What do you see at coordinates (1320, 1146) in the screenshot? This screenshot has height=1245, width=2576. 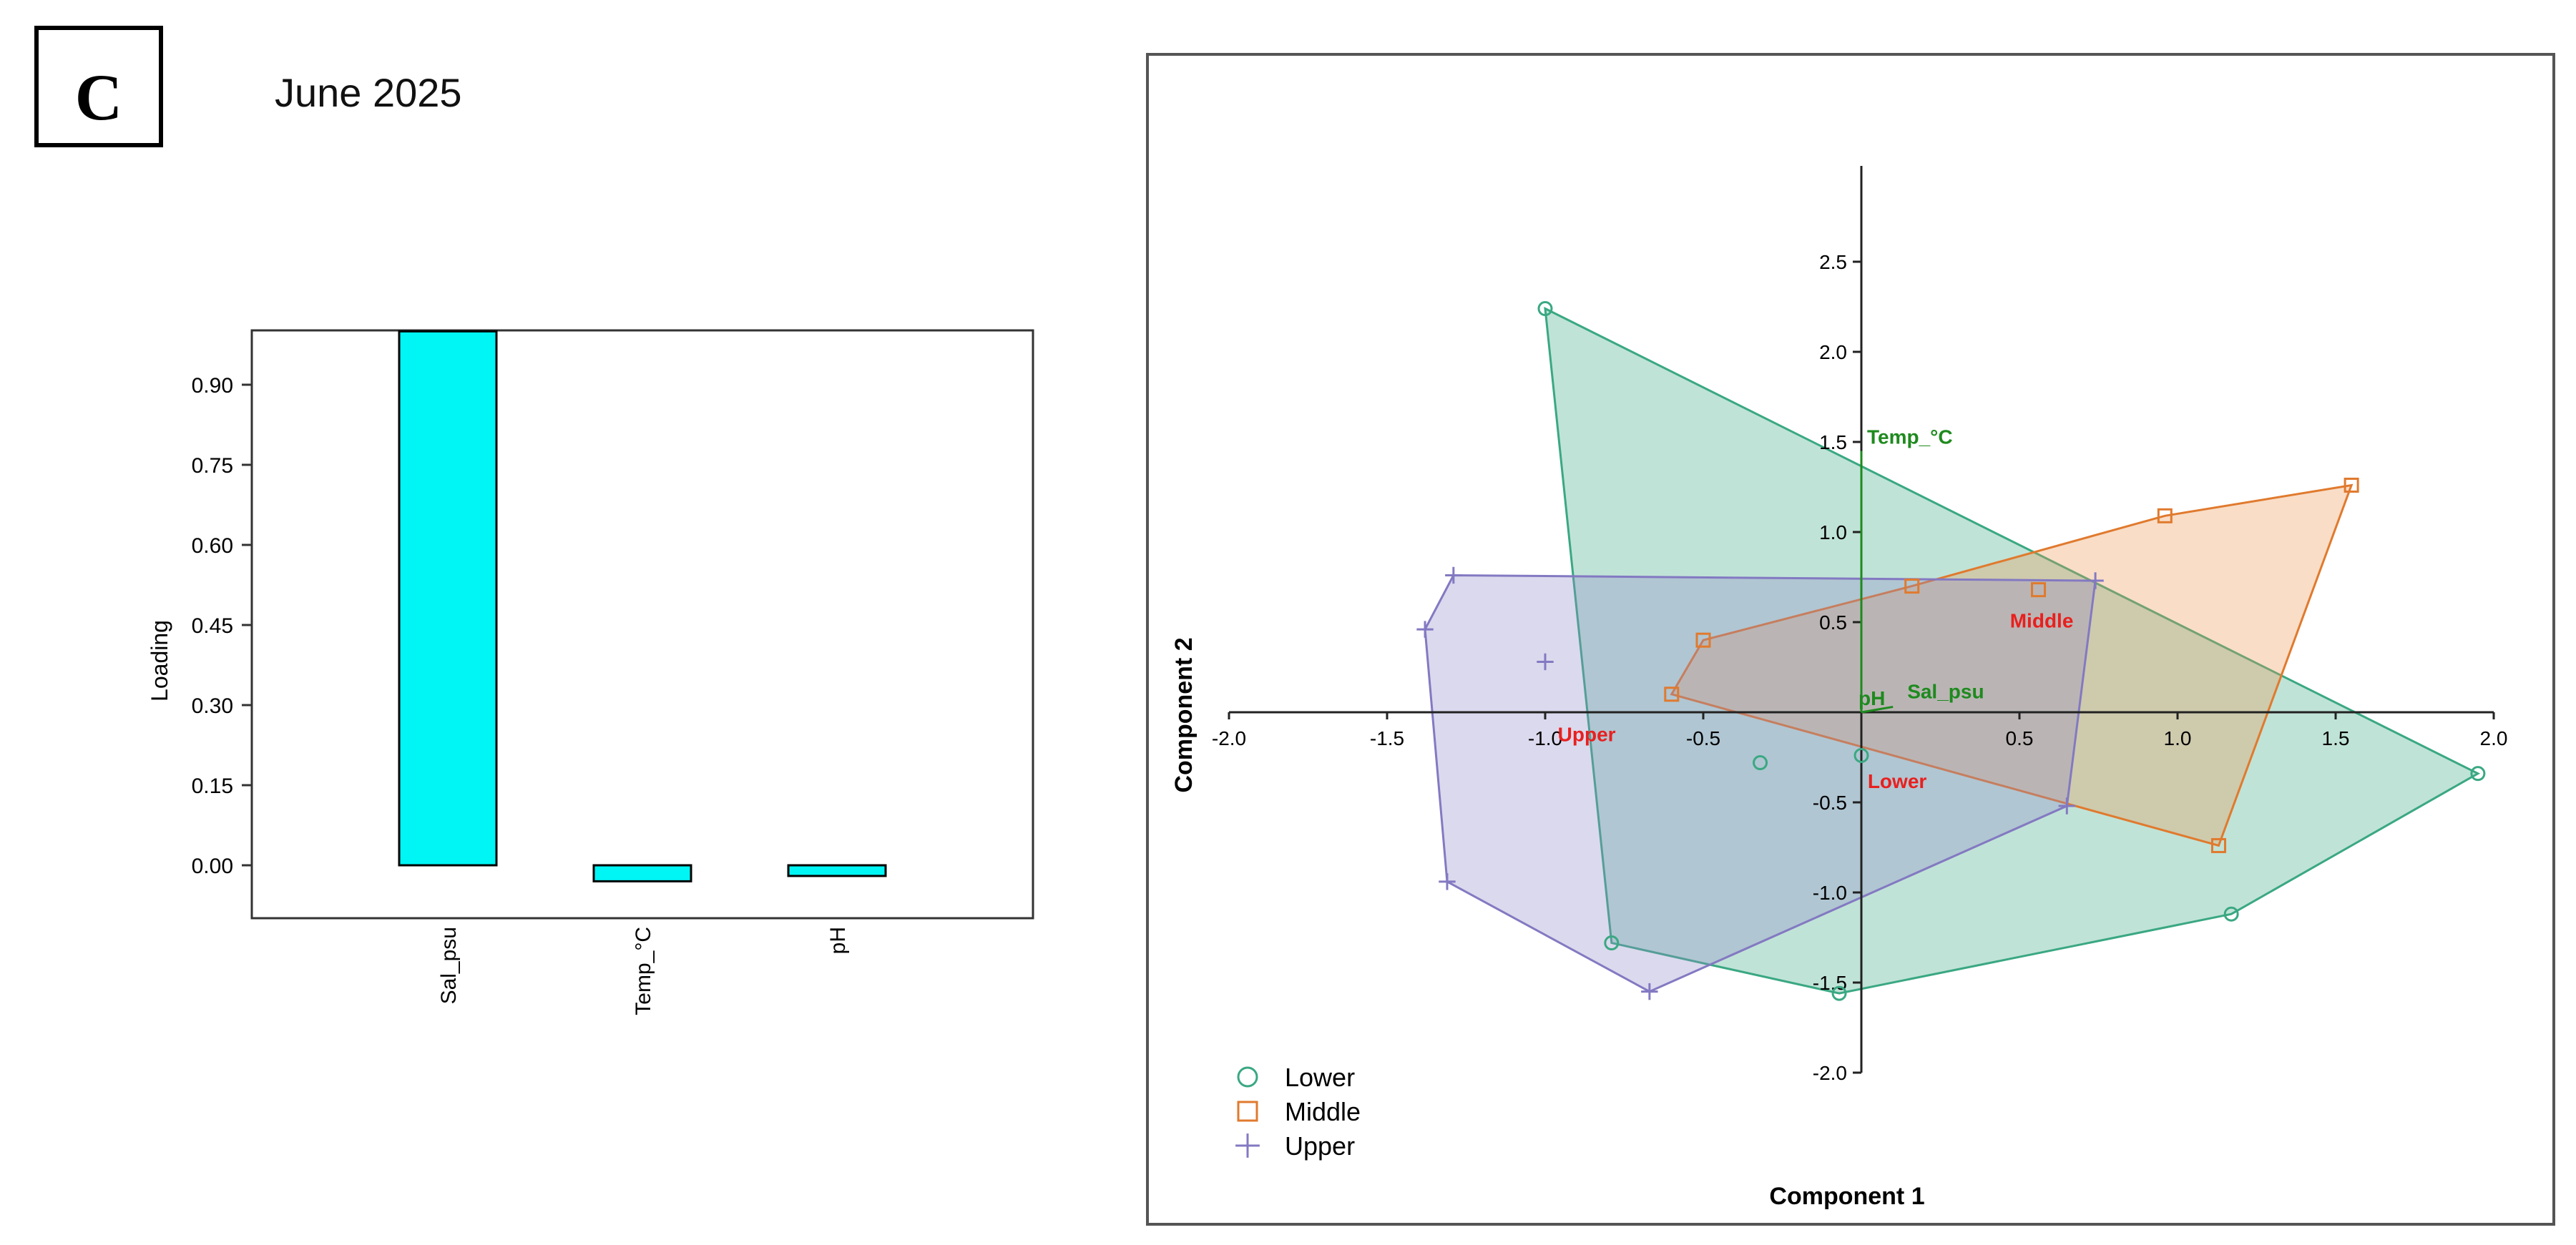 I see `legend-label-upper: Upper` at bounding box center [1320, 1146].